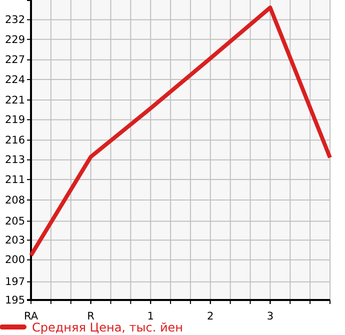 The height and width of the screenshot is (335, 345). I want to click on x-tick-label: R, so click(90, 316).